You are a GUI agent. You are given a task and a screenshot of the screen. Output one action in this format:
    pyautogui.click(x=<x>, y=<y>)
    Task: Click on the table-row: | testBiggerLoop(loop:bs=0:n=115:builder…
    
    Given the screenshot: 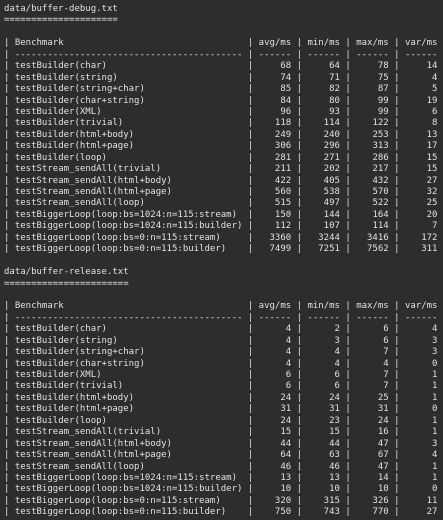 What is the action you would take?
    pyautogui.click(x=223, y=512)
    